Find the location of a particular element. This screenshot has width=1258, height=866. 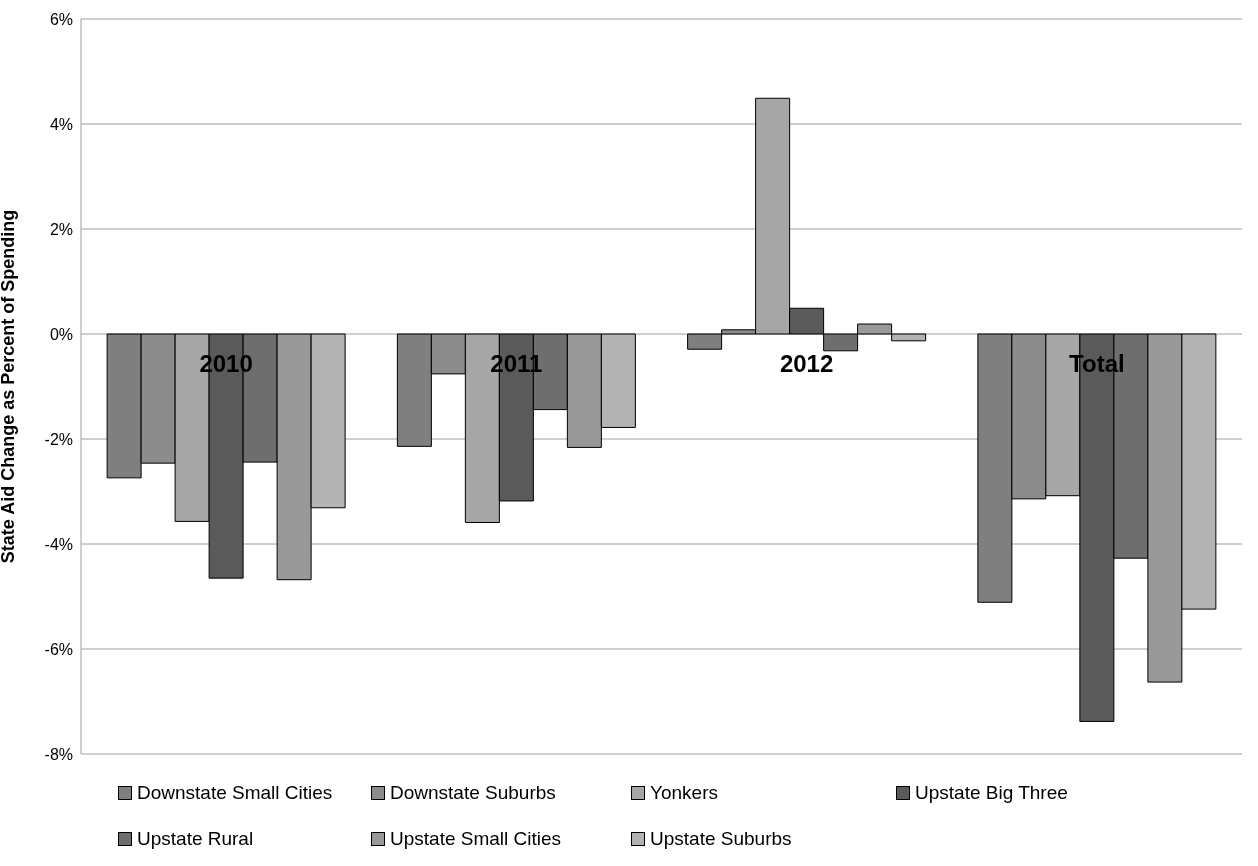

x-tick-label: 2012 is located at coordinates (806, 363).